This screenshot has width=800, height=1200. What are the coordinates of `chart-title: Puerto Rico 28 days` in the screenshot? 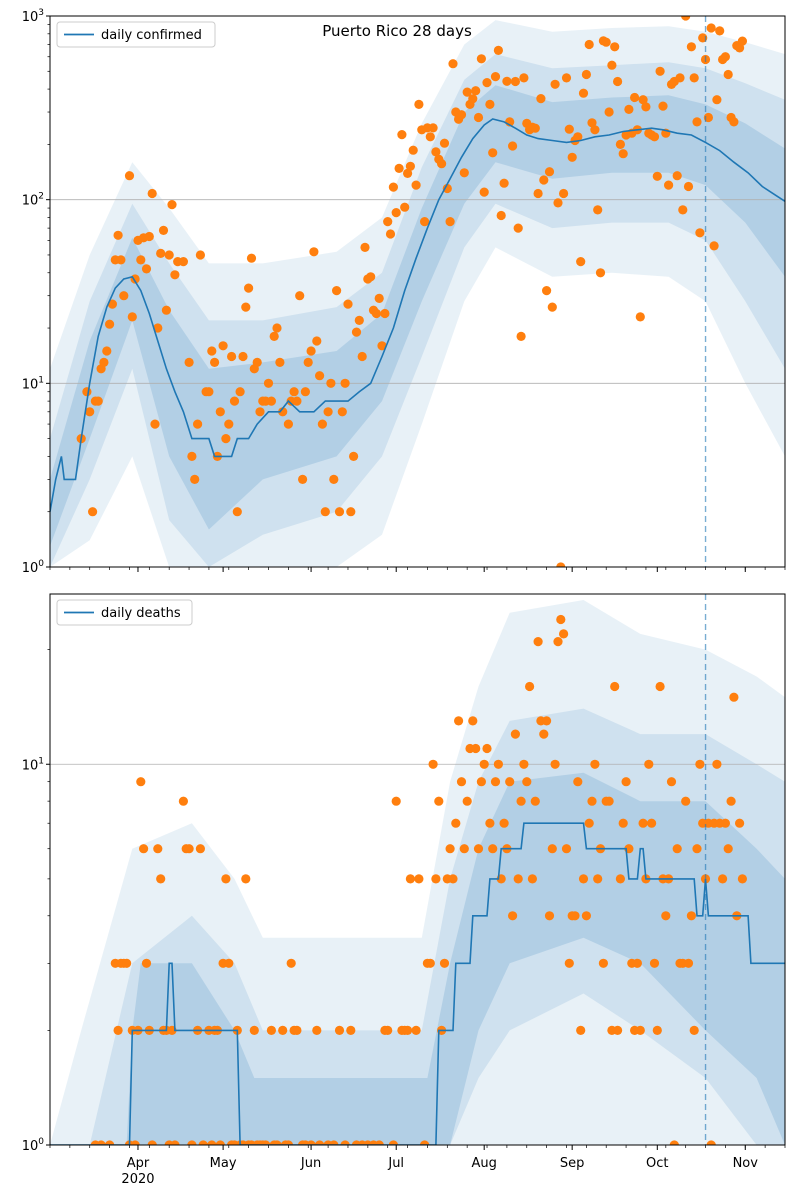 It's located at (397, 31).